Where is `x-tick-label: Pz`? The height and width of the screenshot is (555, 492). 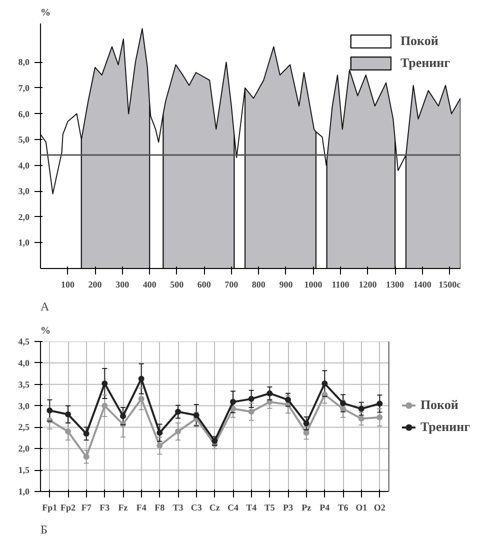
x-tick-label: Pz is located at coordinates (307, 507).